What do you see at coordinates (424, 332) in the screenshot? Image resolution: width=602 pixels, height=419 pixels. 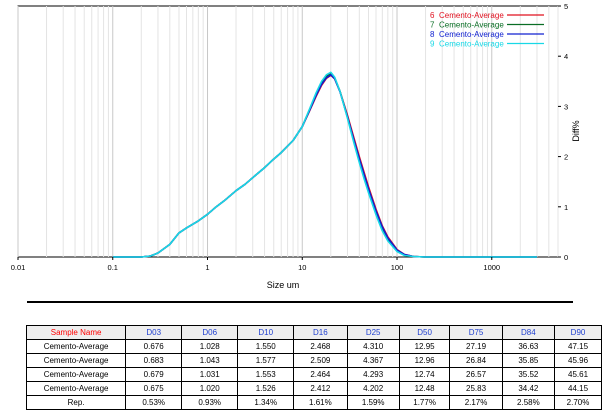 I see `header-cell: D50` at bounding box center [424, 332].